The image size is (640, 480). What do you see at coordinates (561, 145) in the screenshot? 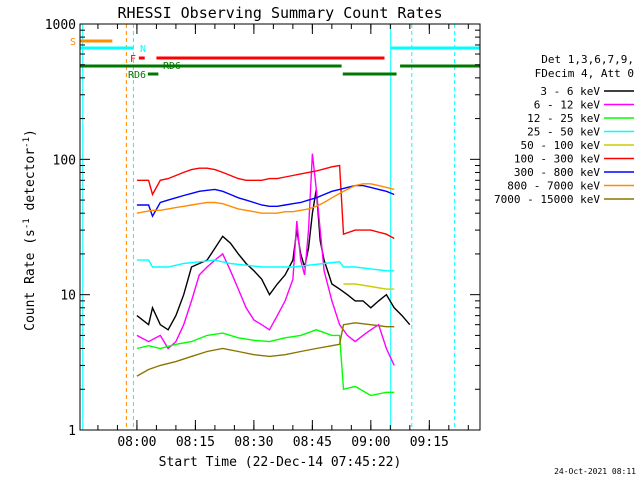
I see `legend-entry-label: 50 - 100 keV` at bounding box center [561, 145].